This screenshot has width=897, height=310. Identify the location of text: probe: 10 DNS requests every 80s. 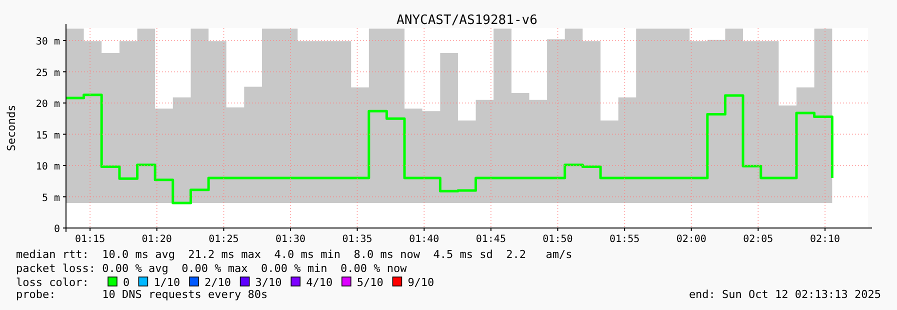
(142, 294).